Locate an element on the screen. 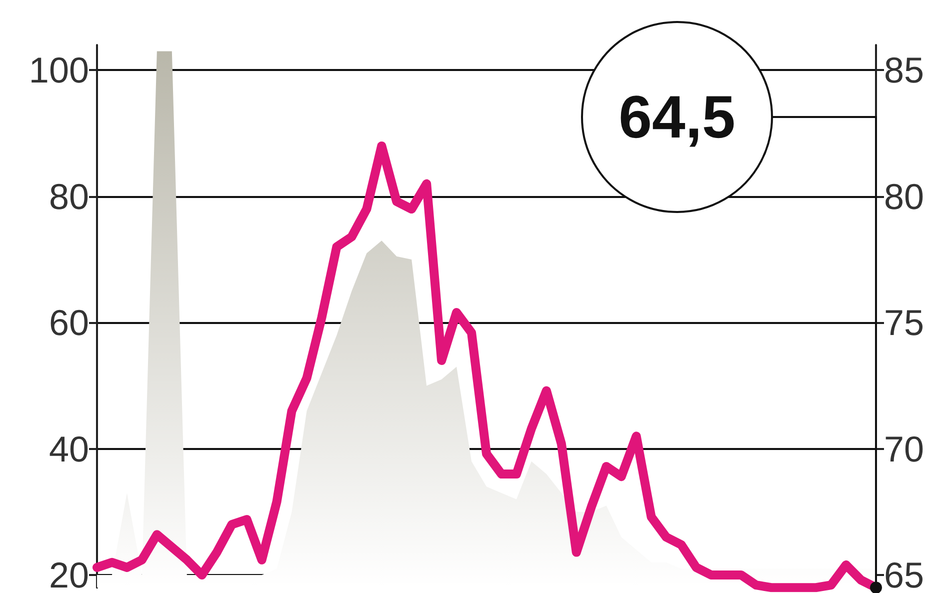  y-tick-label: 40 is located at coordinates (68, 449).